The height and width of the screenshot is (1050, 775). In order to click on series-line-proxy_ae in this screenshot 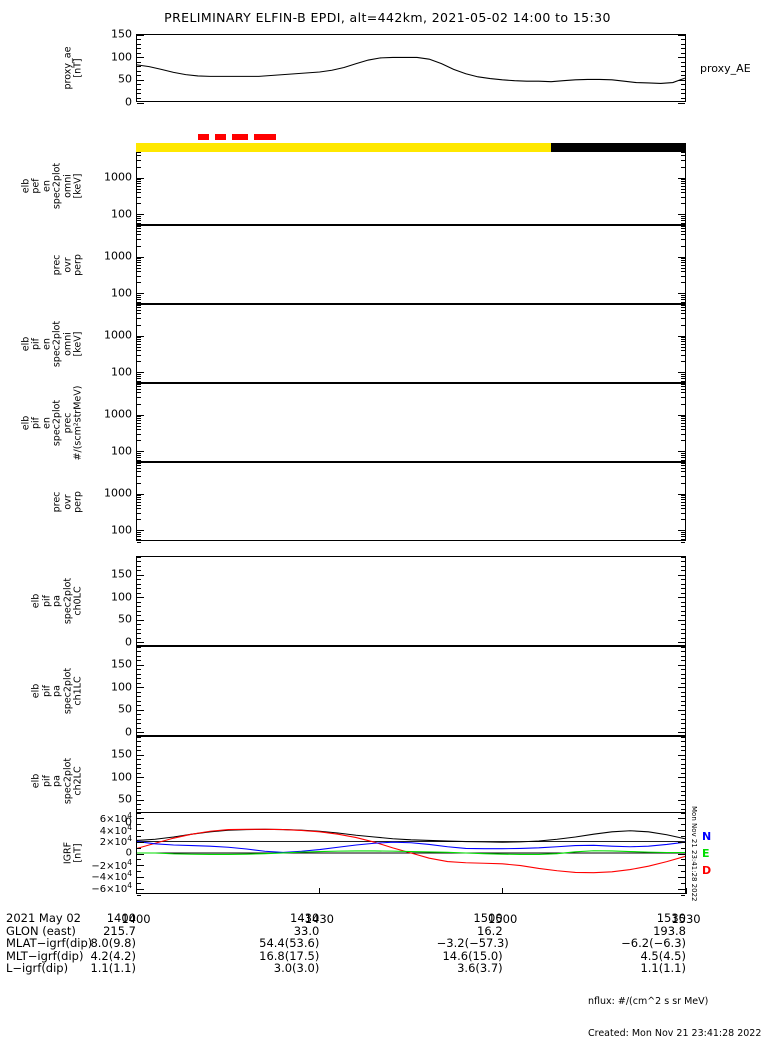, I will do `click(411, 70)`.